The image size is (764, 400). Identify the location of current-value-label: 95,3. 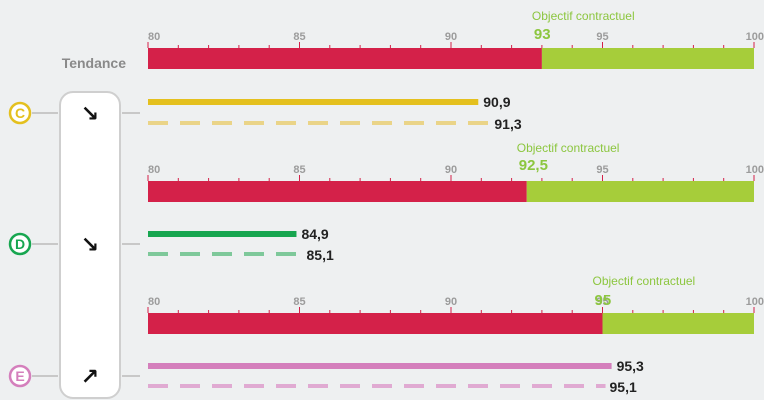
(630, 366).